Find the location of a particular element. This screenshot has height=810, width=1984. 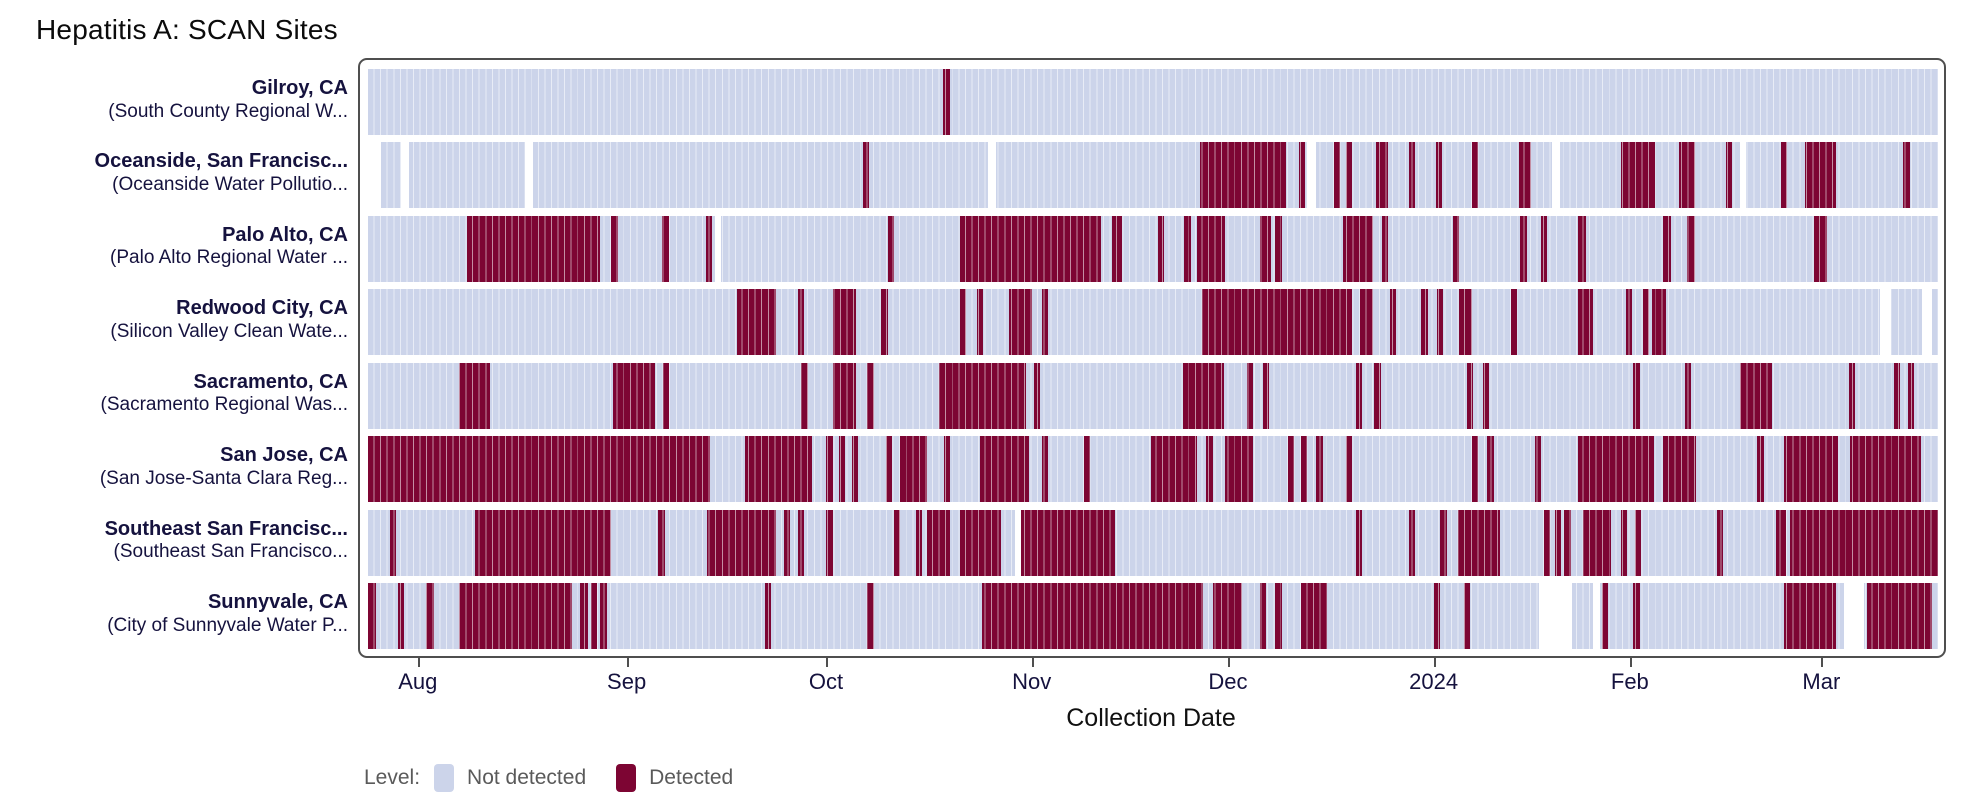

not-detected-swatch is located at coordinates (444, 778).